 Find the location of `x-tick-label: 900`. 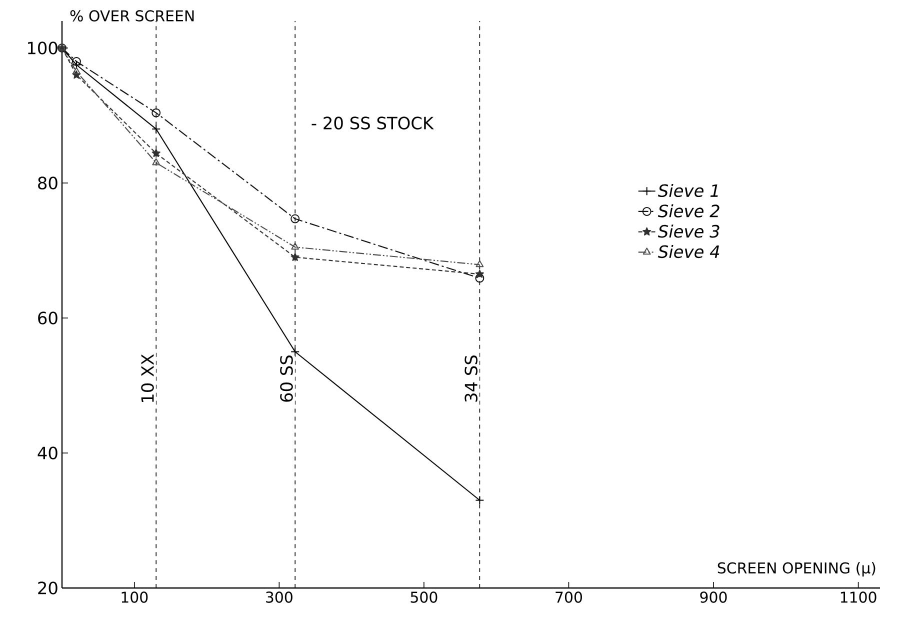

x-tick-label: 900 is located at coordinates (713, 597).